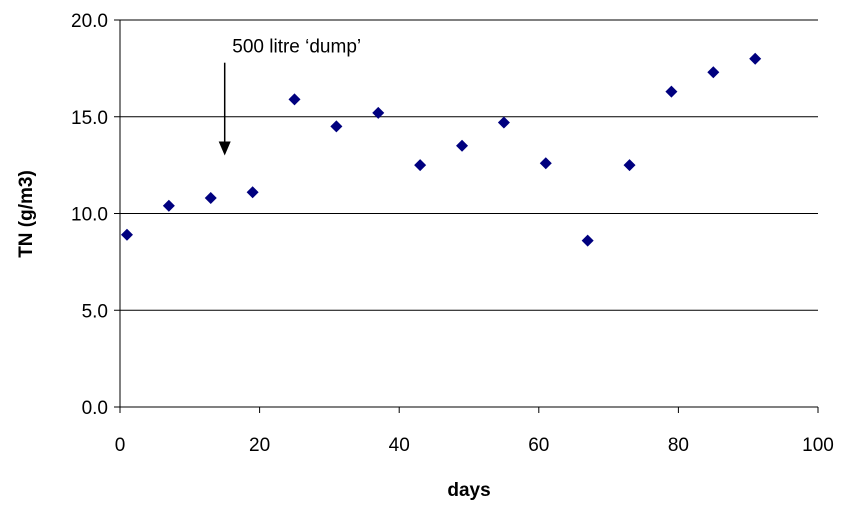 Image resolution: width=843 pixels, height=505 pixels. I want to click on x-tick-label-5: 100, so click(818, 445).